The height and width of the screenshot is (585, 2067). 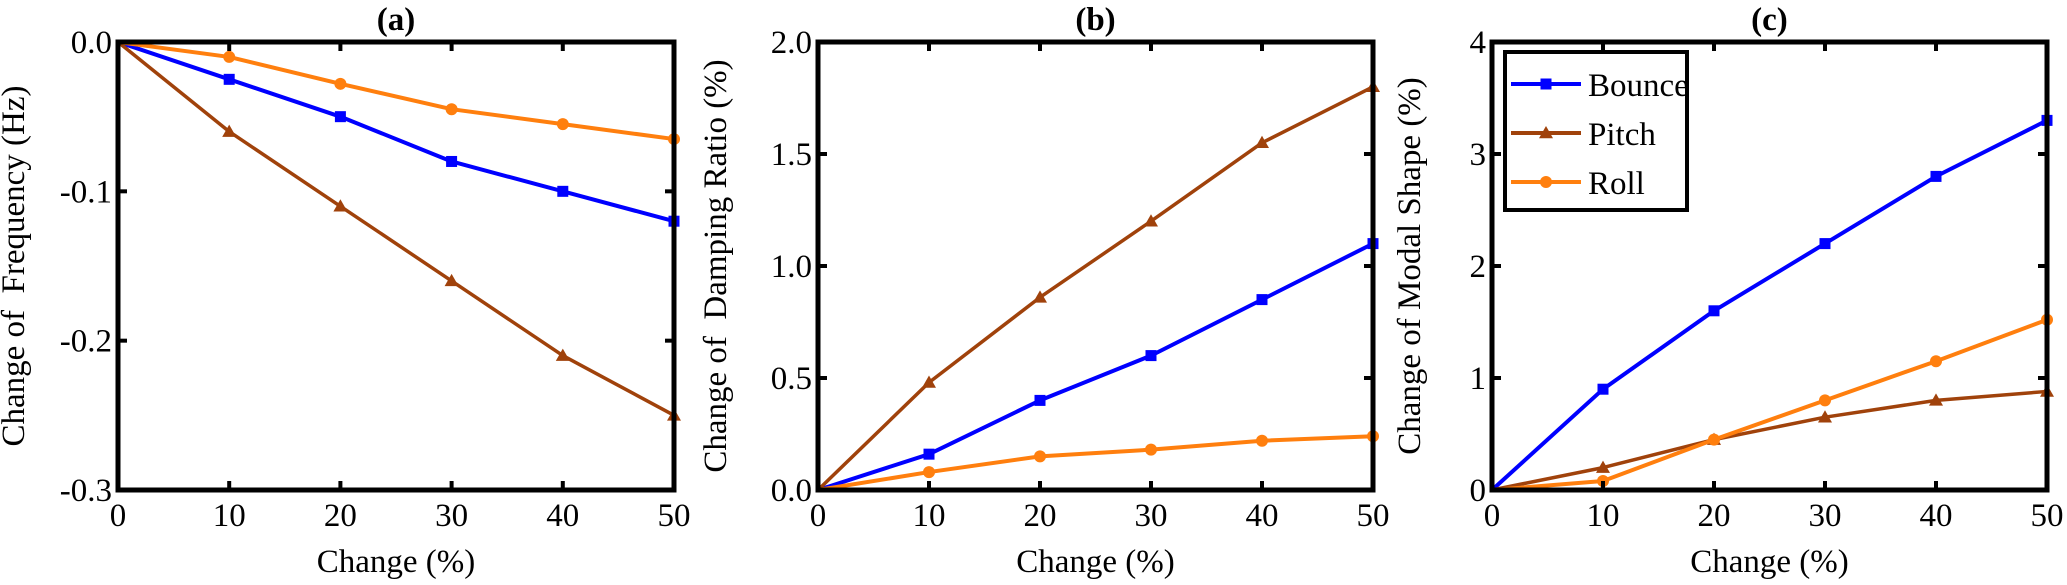 What do you see at coordinates (86, 491) in the screenshot?
I see `y-tick-label: -0.3` at bounding box center [86, 491].